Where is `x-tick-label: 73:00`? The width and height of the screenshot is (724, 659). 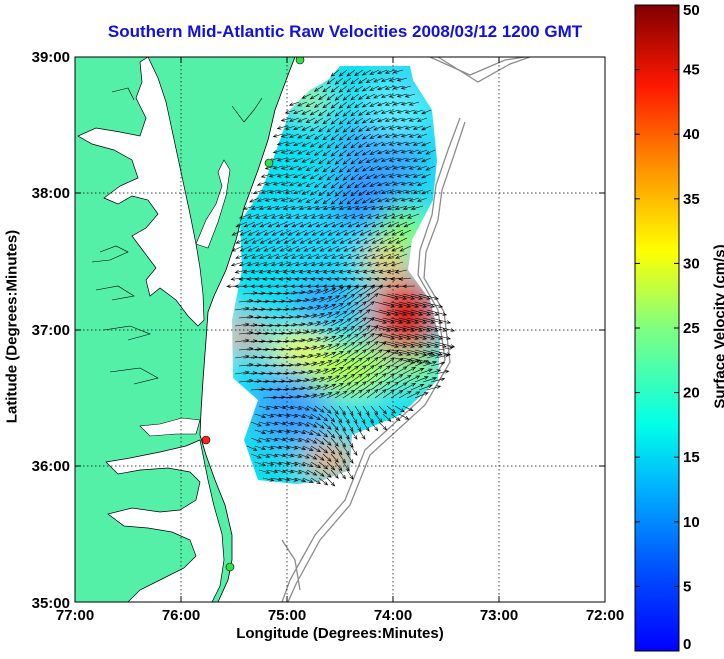
x-tick-label: 73:00 is located at coordinates (499, 615).